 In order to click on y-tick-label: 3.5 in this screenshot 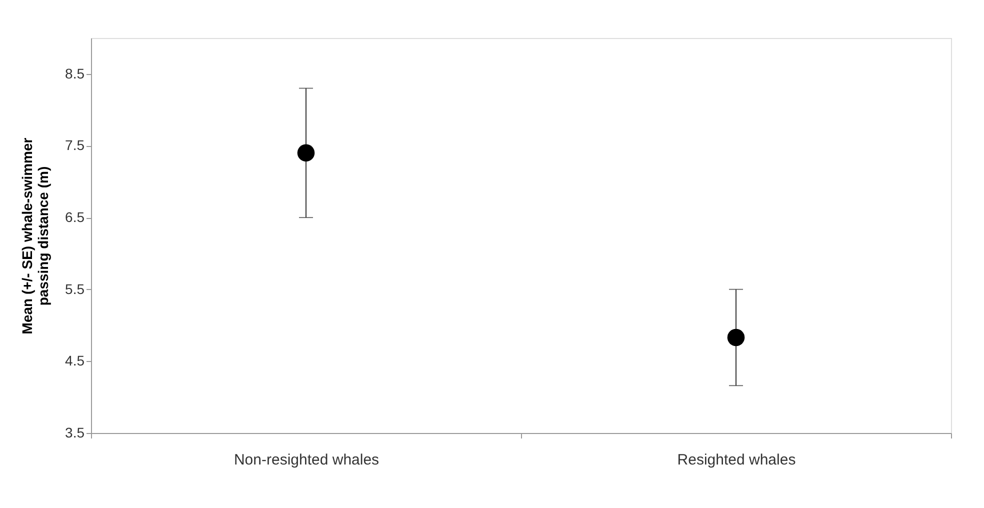, I will do `click(75, 432)`.